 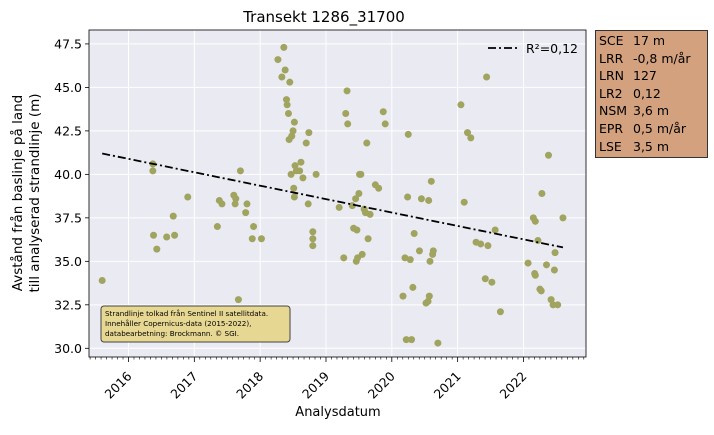 What do you see at coordinates (332, 200) in the screenshot?
I see `trend-line` at bounding box center [332, 200].